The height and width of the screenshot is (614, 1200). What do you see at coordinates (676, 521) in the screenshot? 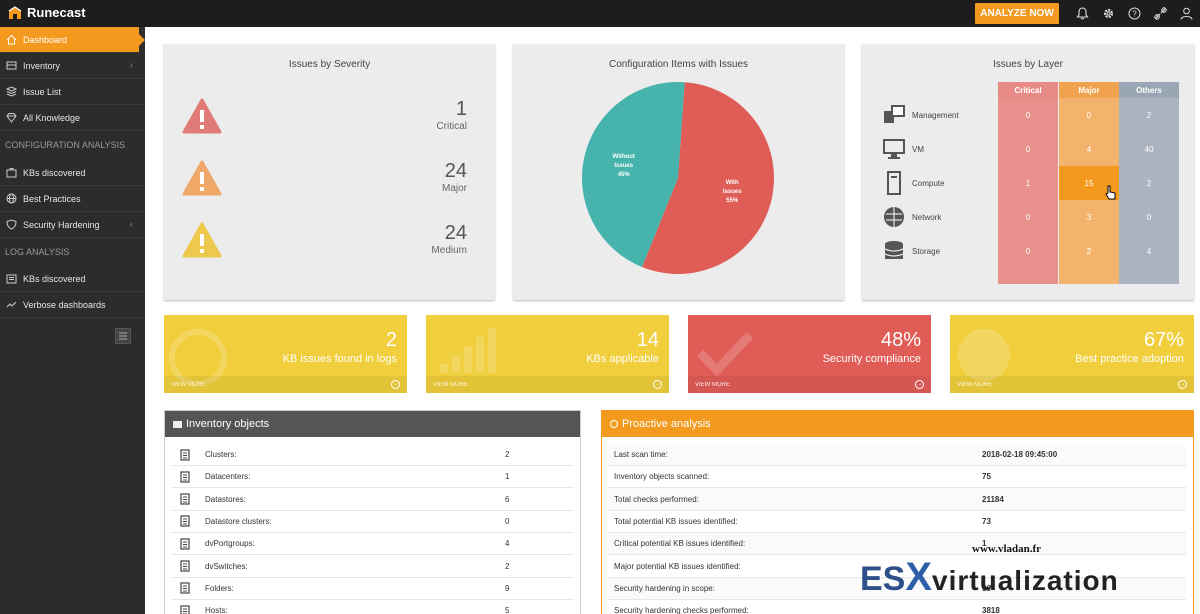
I see `row-label: Total potential KB issues identified:` at bounding box center [676, 521].